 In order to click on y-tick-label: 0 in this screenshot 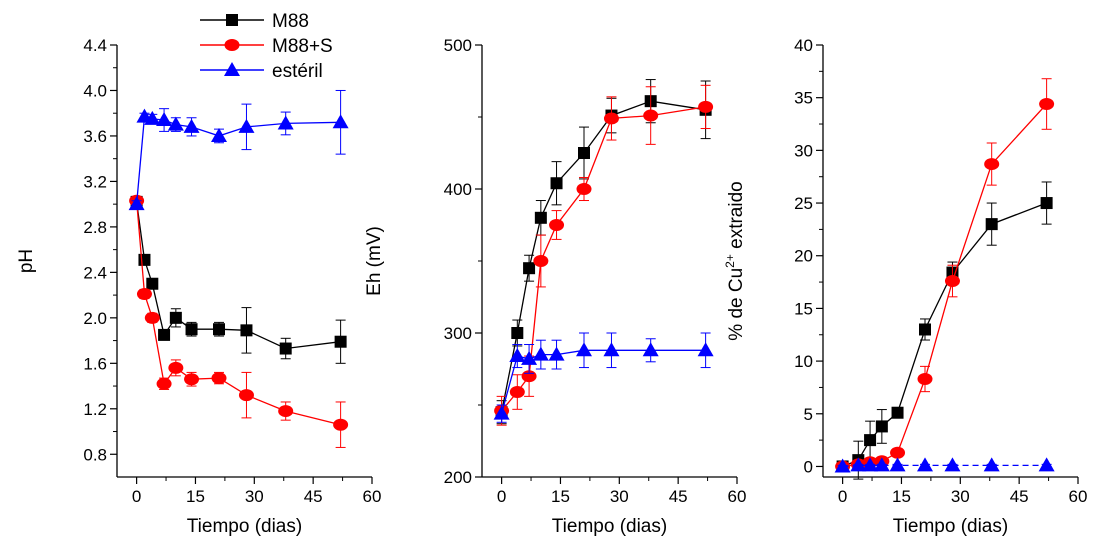, I will do `click(808, 466)`.